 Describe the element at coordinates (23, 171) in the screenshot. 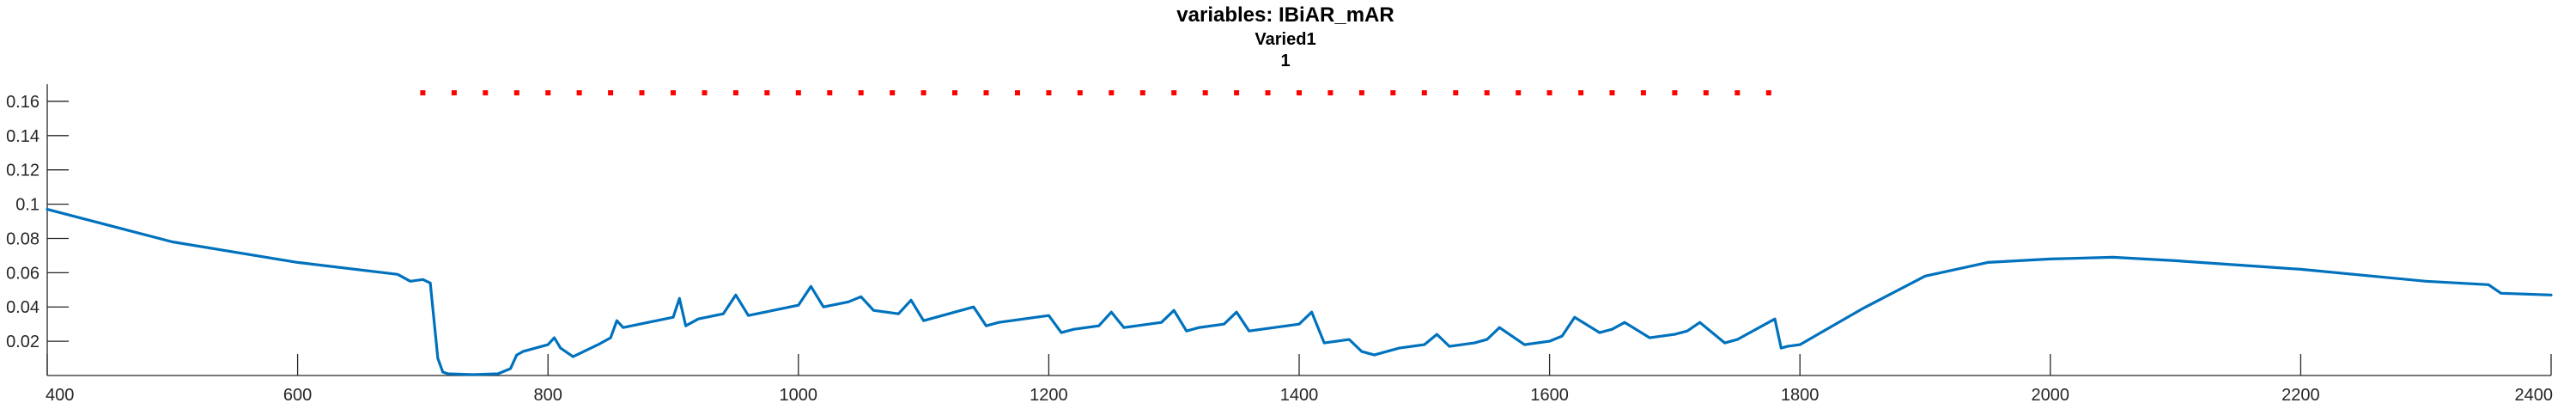

I see `y-tick-label: 0.12` at that location.